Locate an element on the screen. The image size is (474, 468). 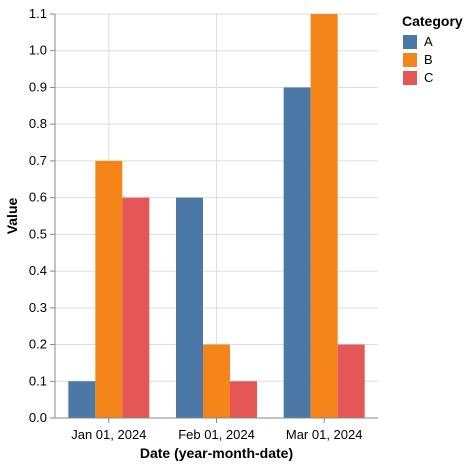
y-tick-label: 0.4 is located at coordinates (38, 270).